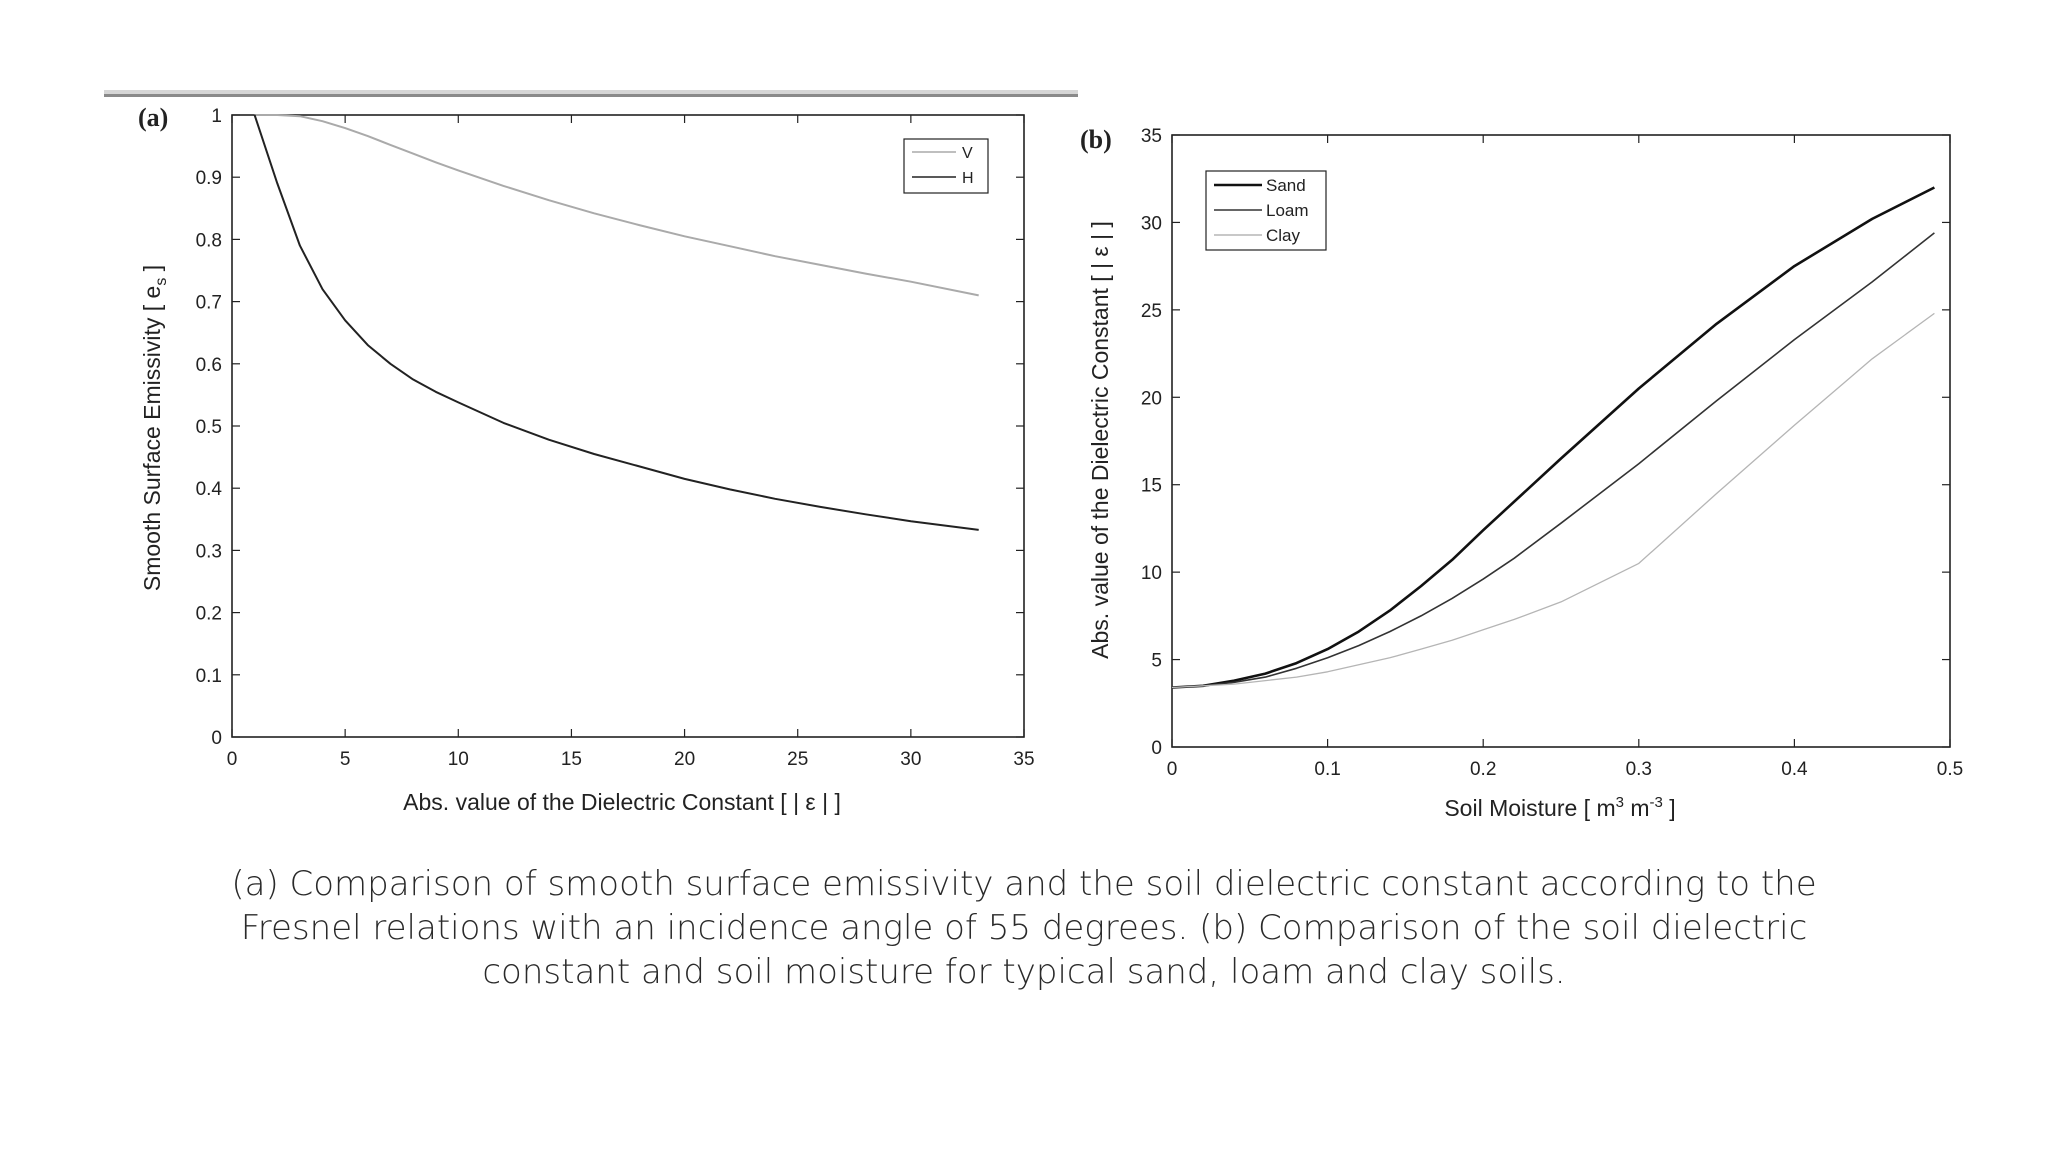 The height and width of the screenshot is (1152, 2048). I want to click on chart-b-legend-label-loam: Loam, so click(1287, 210).